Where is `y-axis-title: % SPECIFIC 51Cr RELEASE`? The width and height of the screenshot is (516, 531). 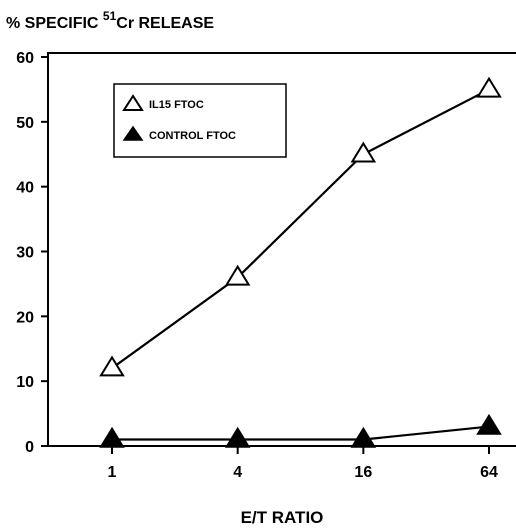 y-axis-title: % SPECIFIC 51Cr RELEASE is located at coordinates (110, 20).